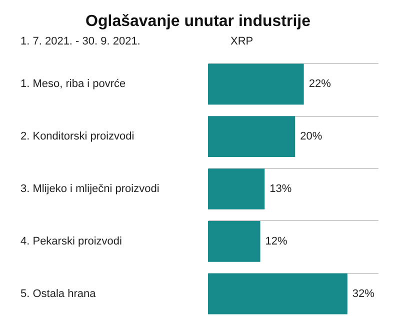 Image resolution: width=393 pixels, height=334 pixels. I want to click on data-label: 13%, so click(281, 189).